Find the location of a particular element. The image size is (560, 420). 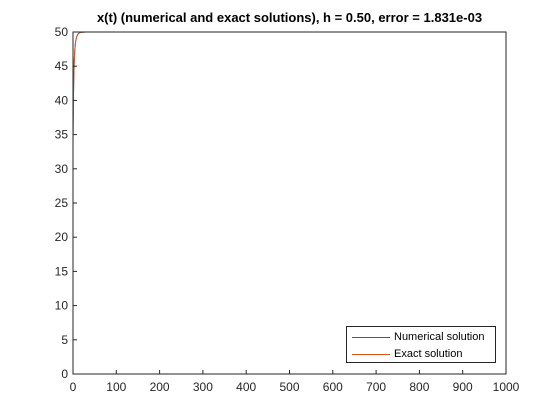

x-tick-label: 800 is located at coordinates (419, 387).